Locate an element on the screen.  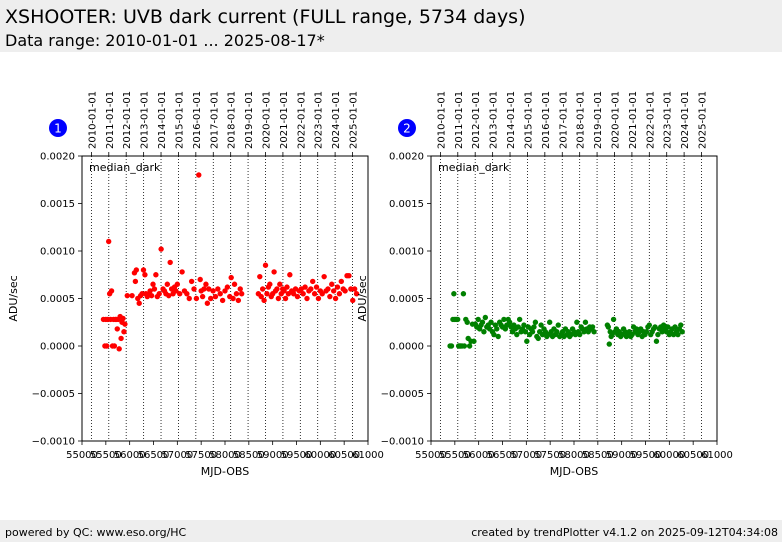
x-tick-label: 55000 is located at coordinates (431, 455).